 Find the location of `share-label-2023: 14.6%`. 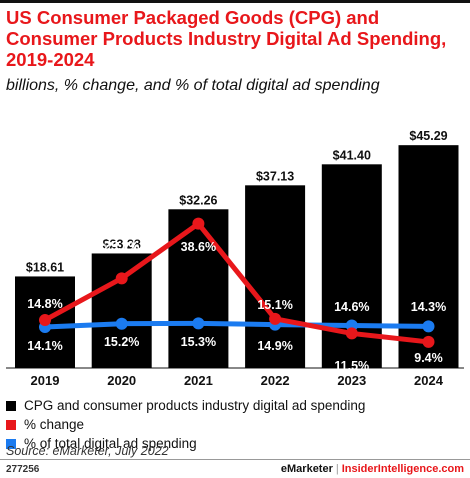

share-label-2023: 14.6% is located at coordinates (351, 307).